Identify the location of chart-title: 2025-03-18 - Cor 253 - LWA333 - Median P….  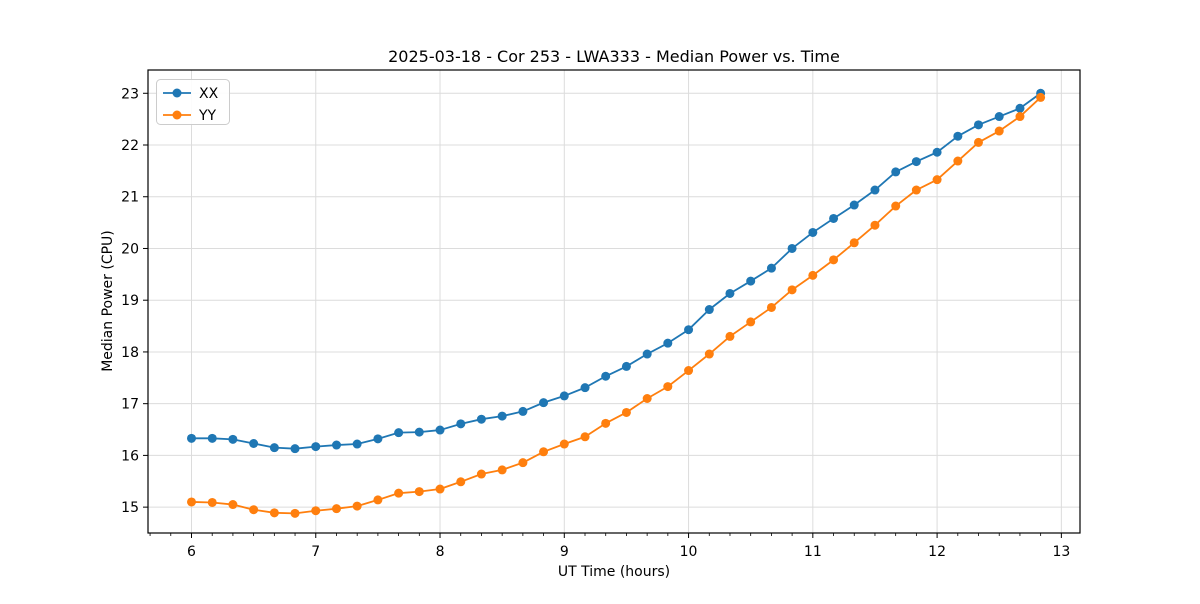
(614, 56).